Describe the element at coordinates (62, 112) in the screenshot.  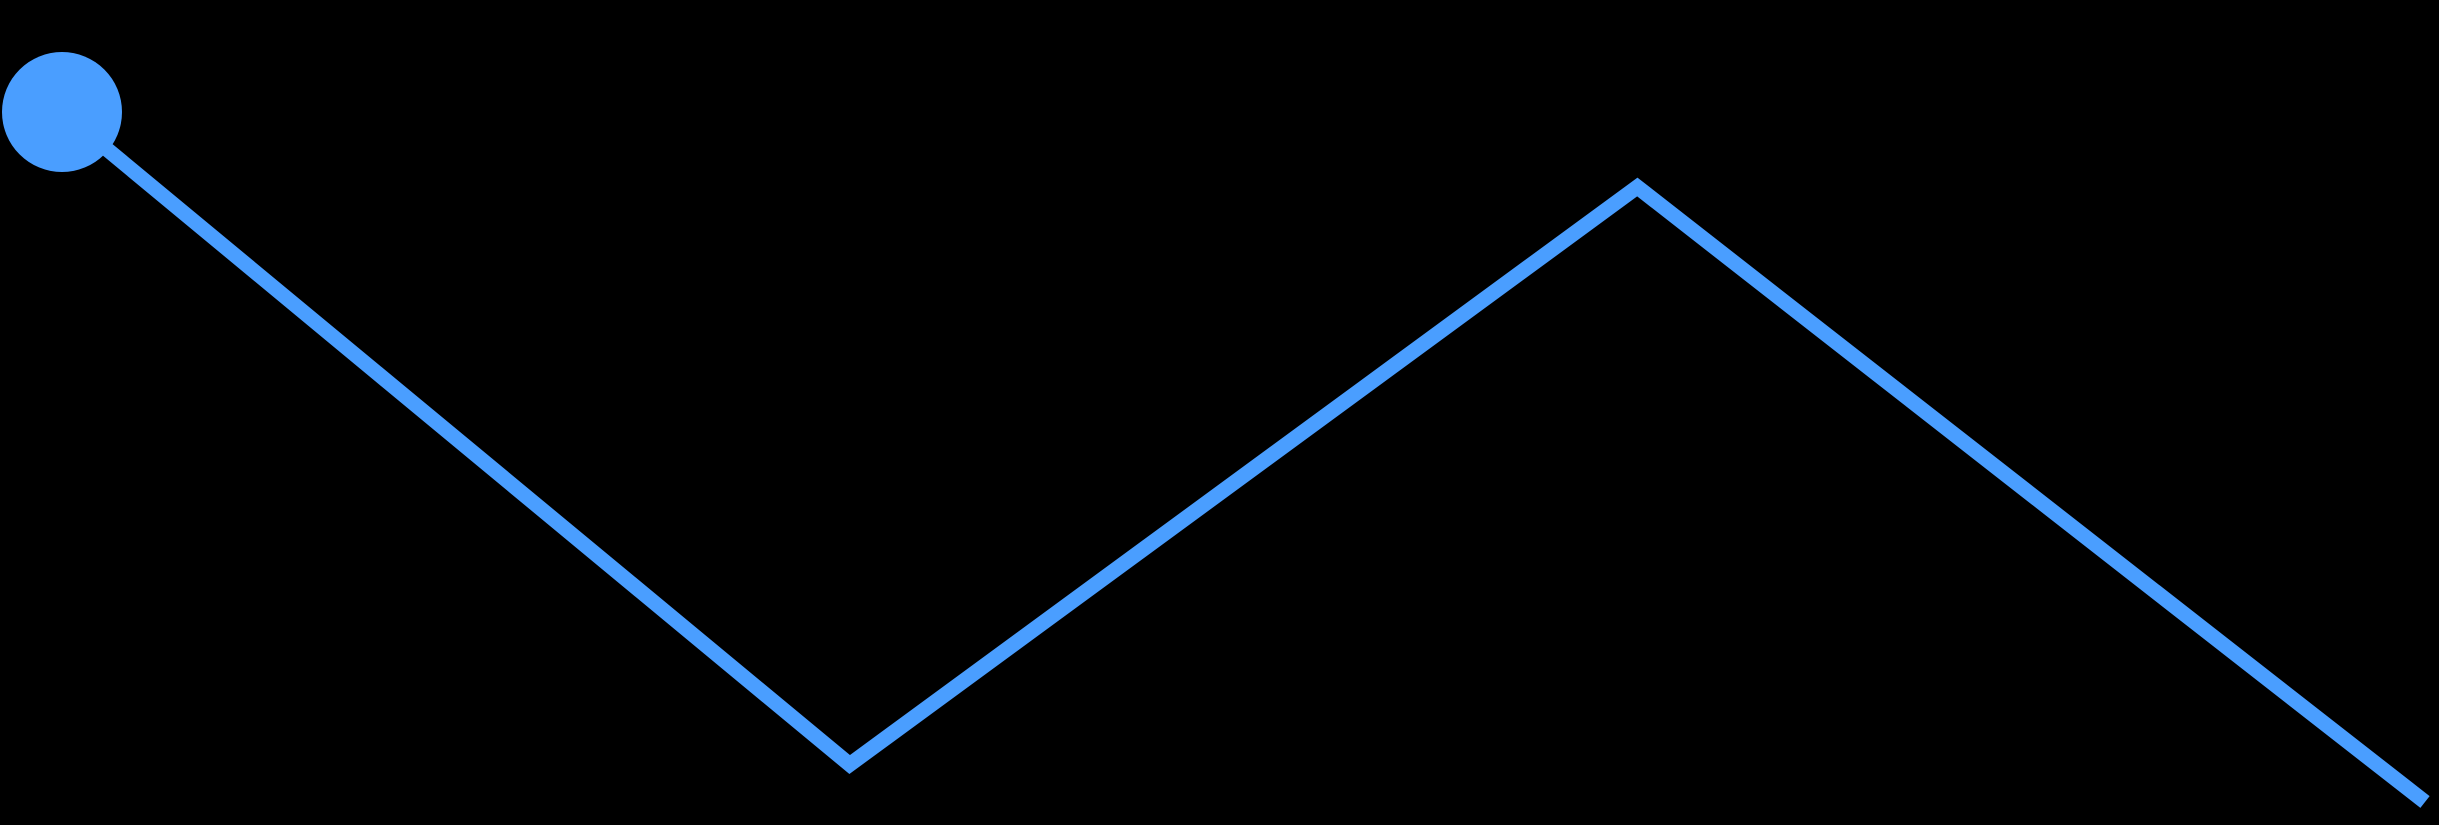
I see `start-point-marker` at that location.